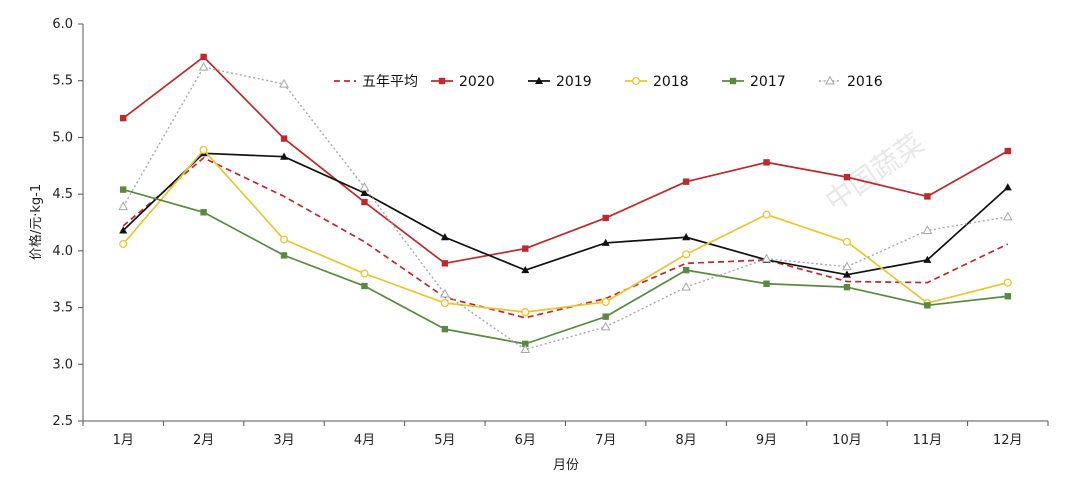 Image resolution: width=1080 pixels, height=481 pixels. I want to click on legend-item: 2016, so click(851, 82).